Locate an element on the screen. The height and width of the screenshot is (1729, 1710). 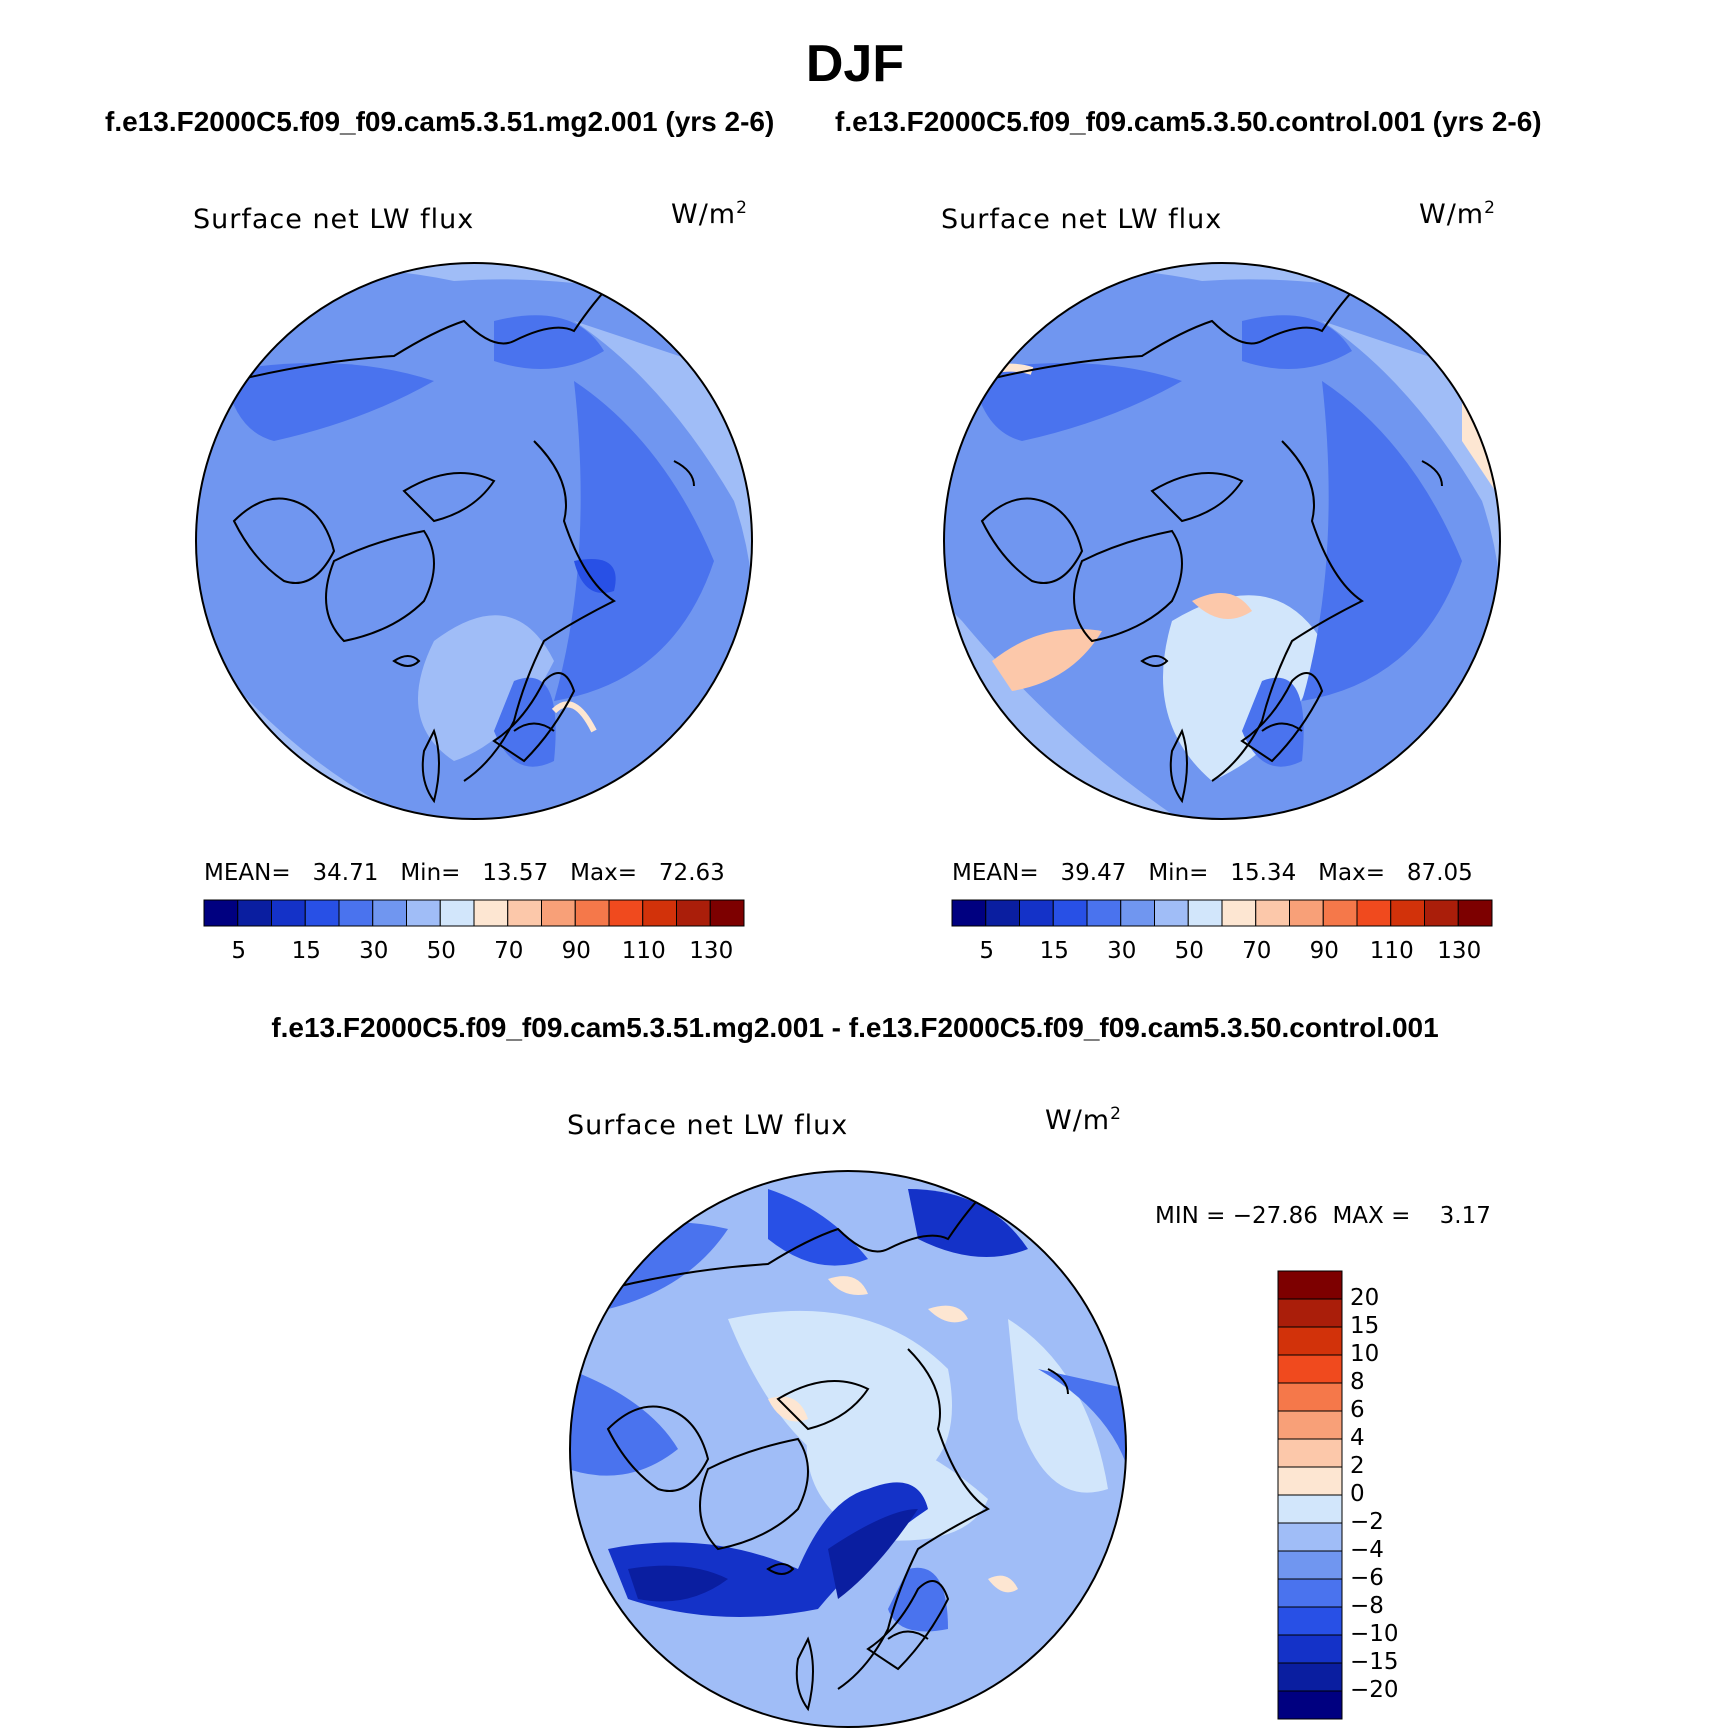
colorbar-tick-label: 4 is located at coordinates (1357, 1438).